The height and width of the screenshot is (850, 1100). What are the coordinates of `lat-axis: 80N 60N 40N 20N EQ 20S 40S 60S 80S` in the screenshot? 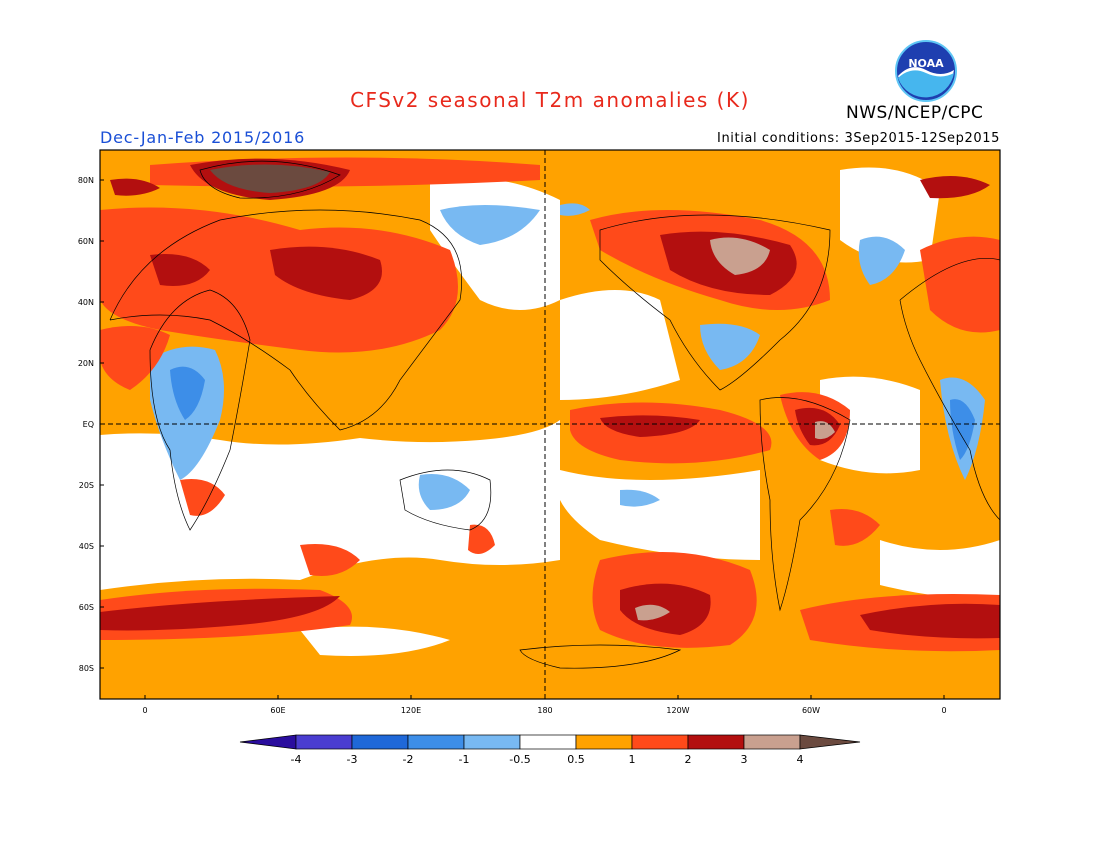 It's located at (91, 424).